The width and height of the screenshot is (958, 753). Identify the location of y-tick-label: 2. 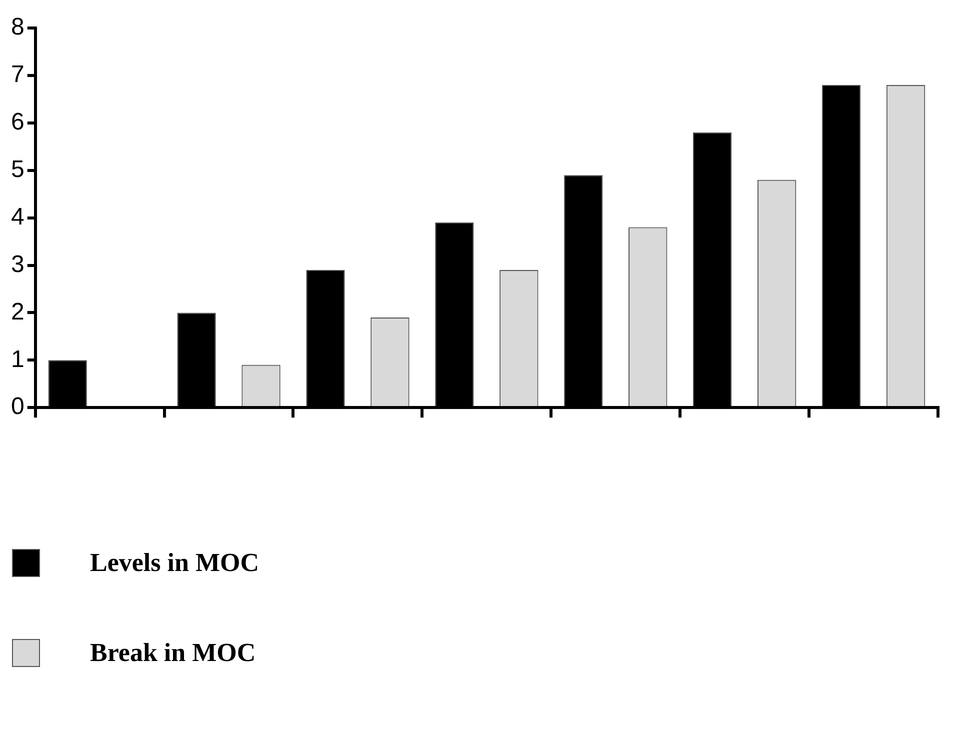
(17, 312).